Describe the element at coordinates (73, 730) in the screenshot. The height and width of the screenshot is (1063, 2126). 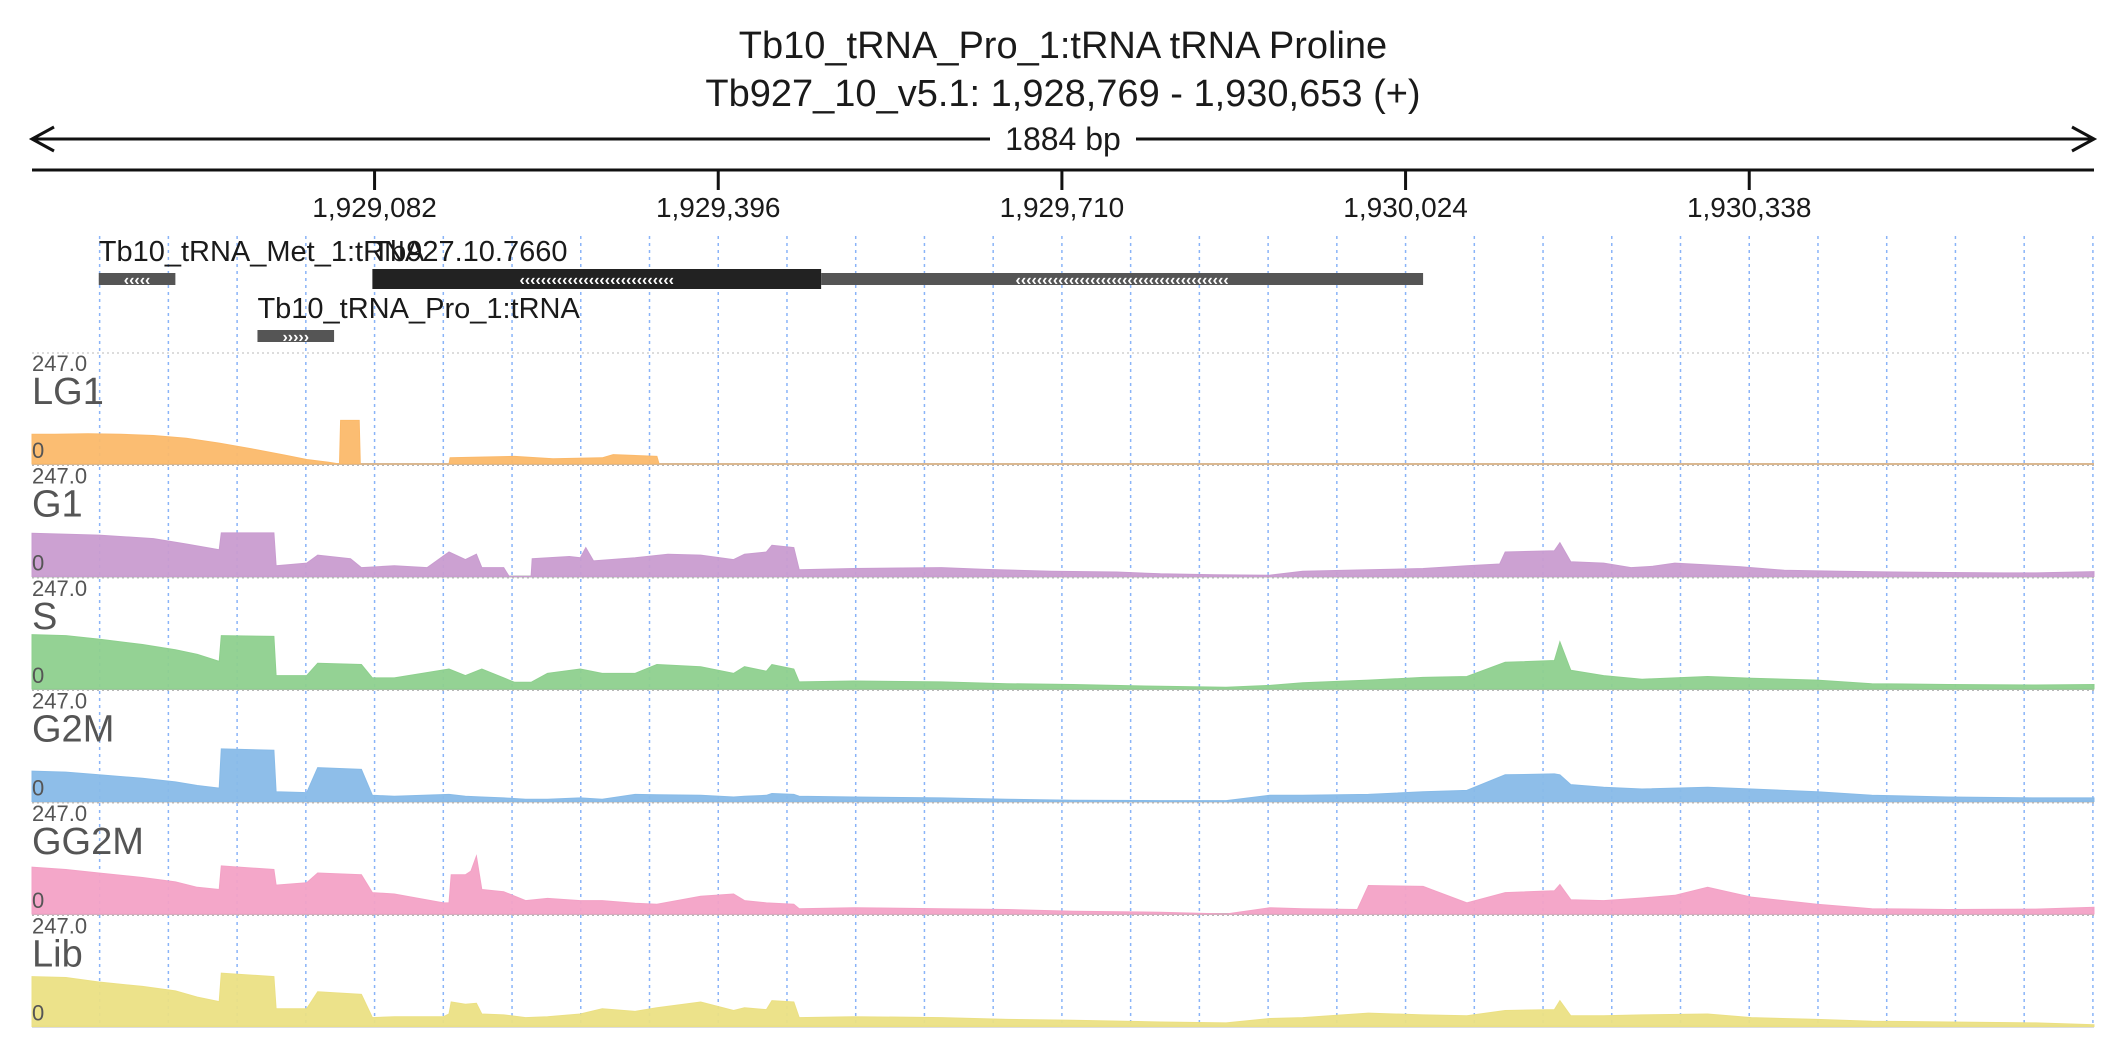
I see `track-name-label: G2M` at that location.